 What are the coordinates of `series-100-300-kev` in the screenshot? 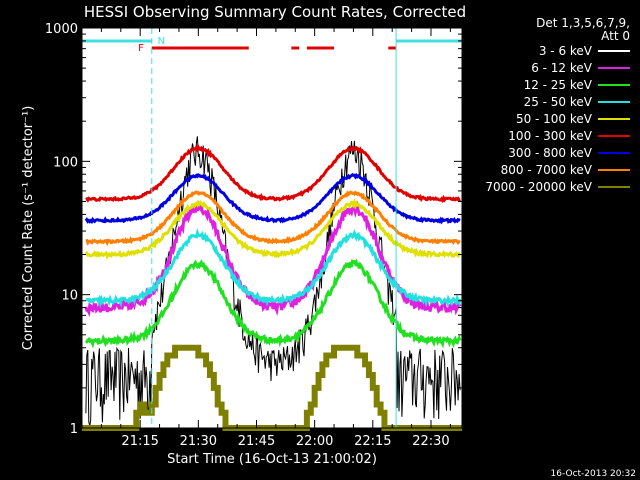 It's located at (273, 173).